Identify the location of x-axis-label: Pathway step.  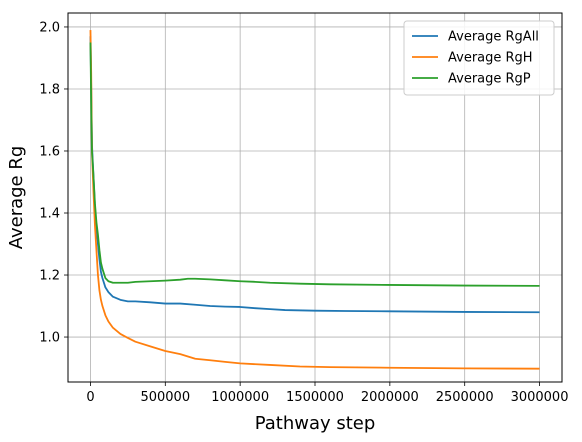
(315, 423).